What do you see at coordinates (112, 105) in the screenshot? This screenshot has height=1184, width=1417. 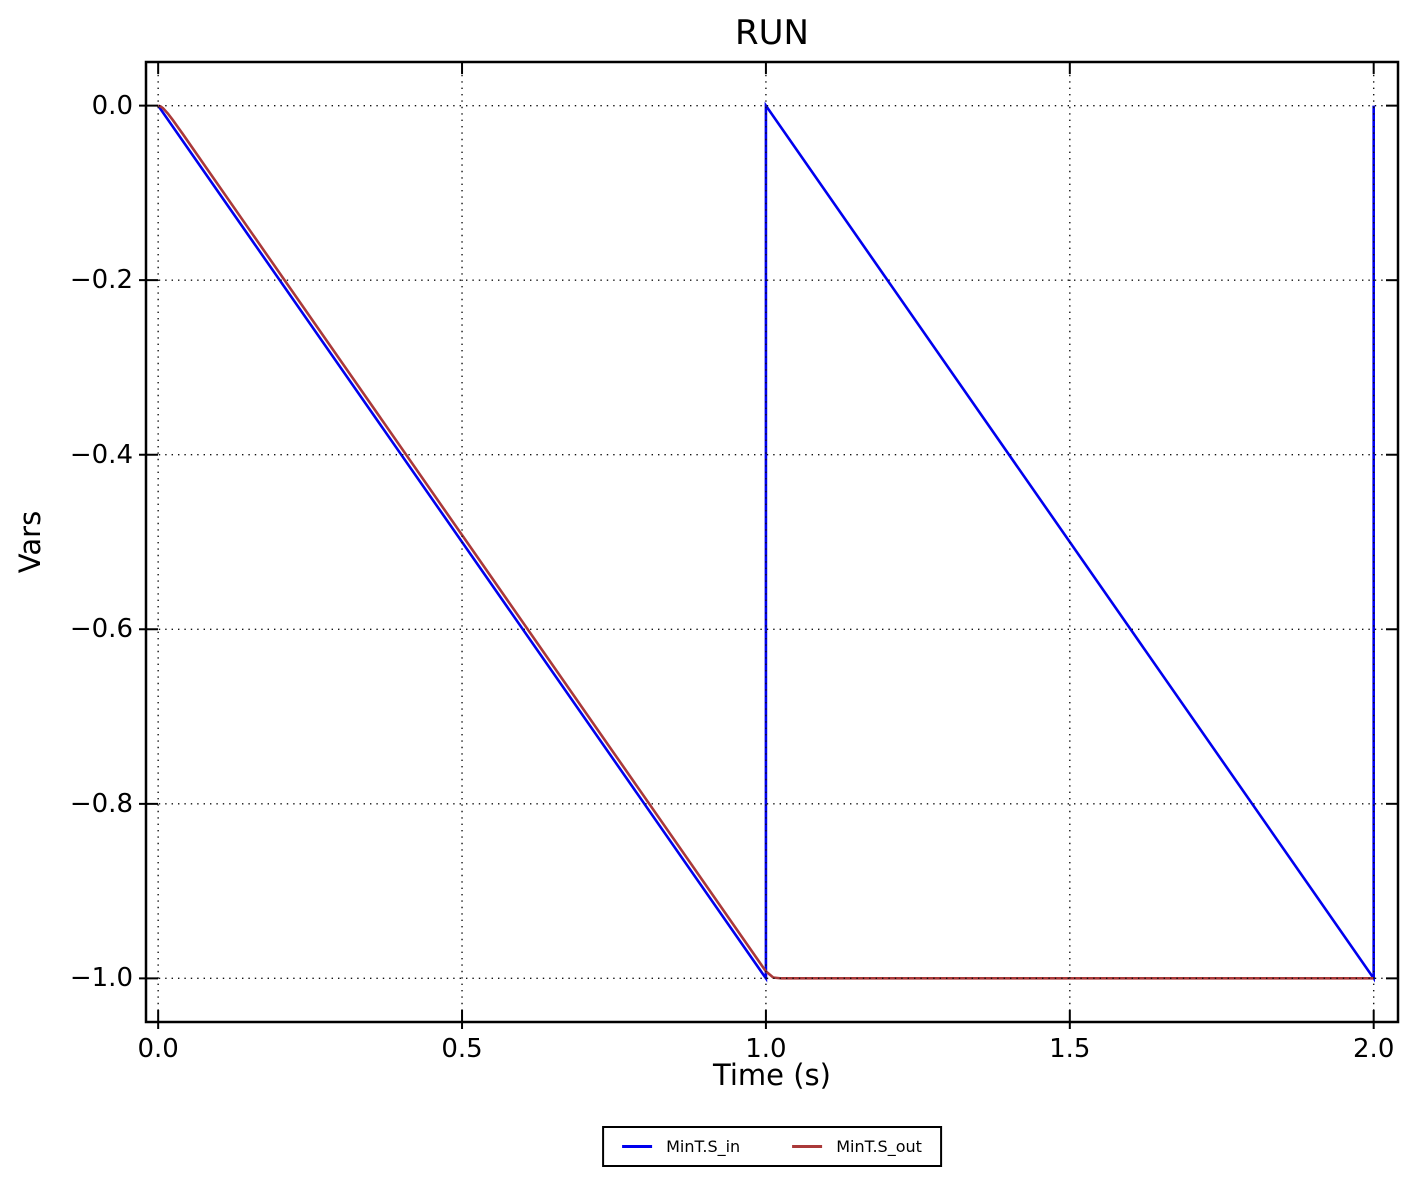 I see `y-tick-label: 0.0` at bounding box center [112, 105].